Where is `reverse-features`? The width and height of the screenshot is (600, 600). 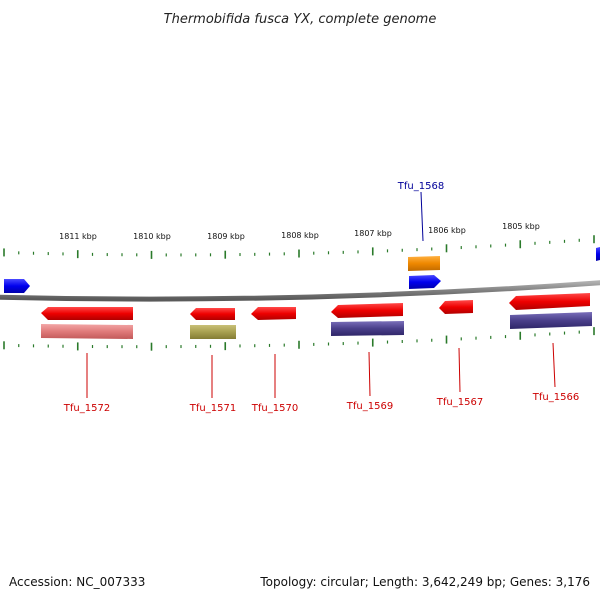 reverse-features is located at coordinates (316, 316).